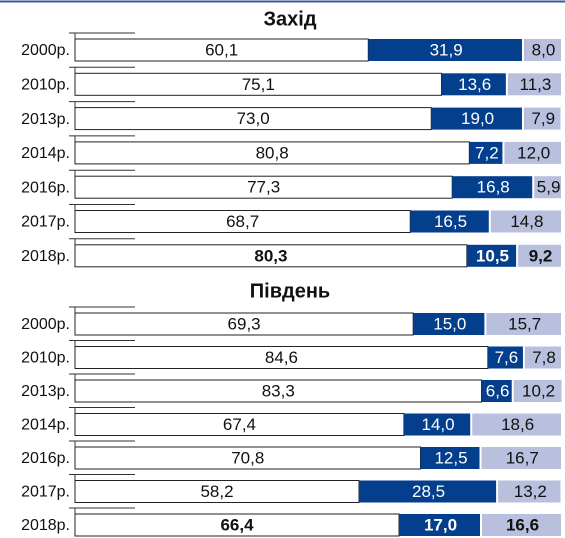 The height and width of the screenshot is (538, 565). I want to click on value-label: 9,2, so click(541, 255).